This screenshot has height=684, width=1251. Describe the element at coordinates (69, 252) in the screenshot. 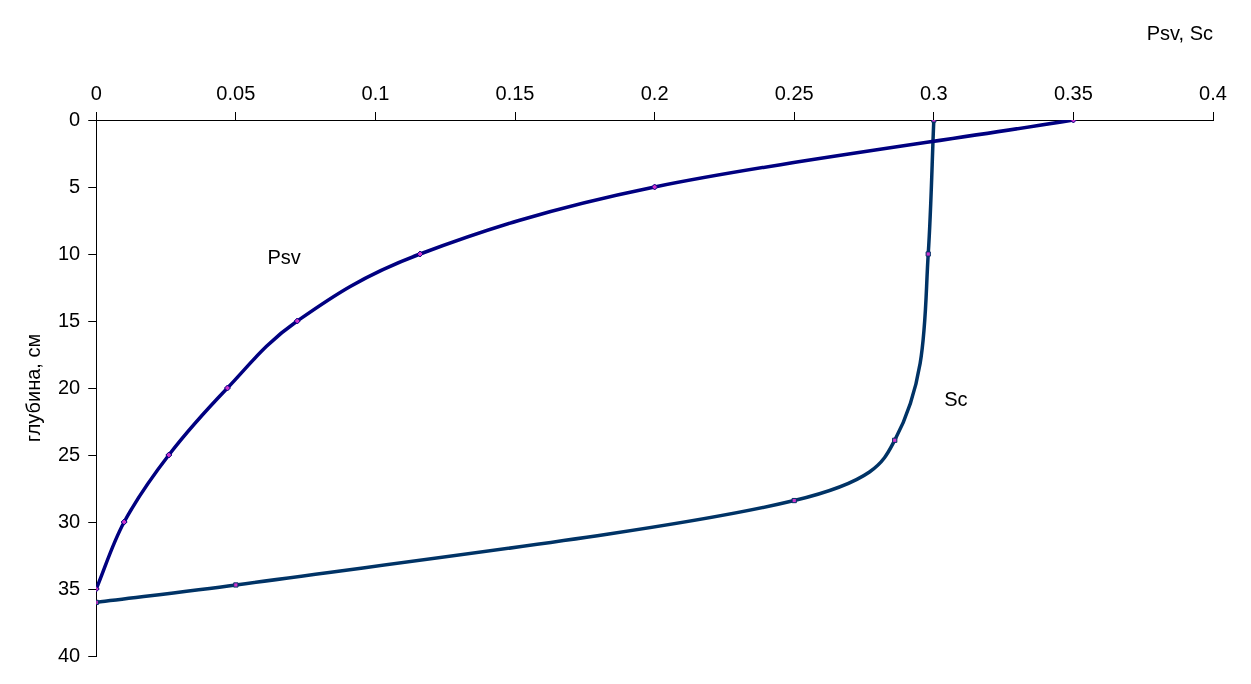

I see `y-tick-label: 10` at that location.